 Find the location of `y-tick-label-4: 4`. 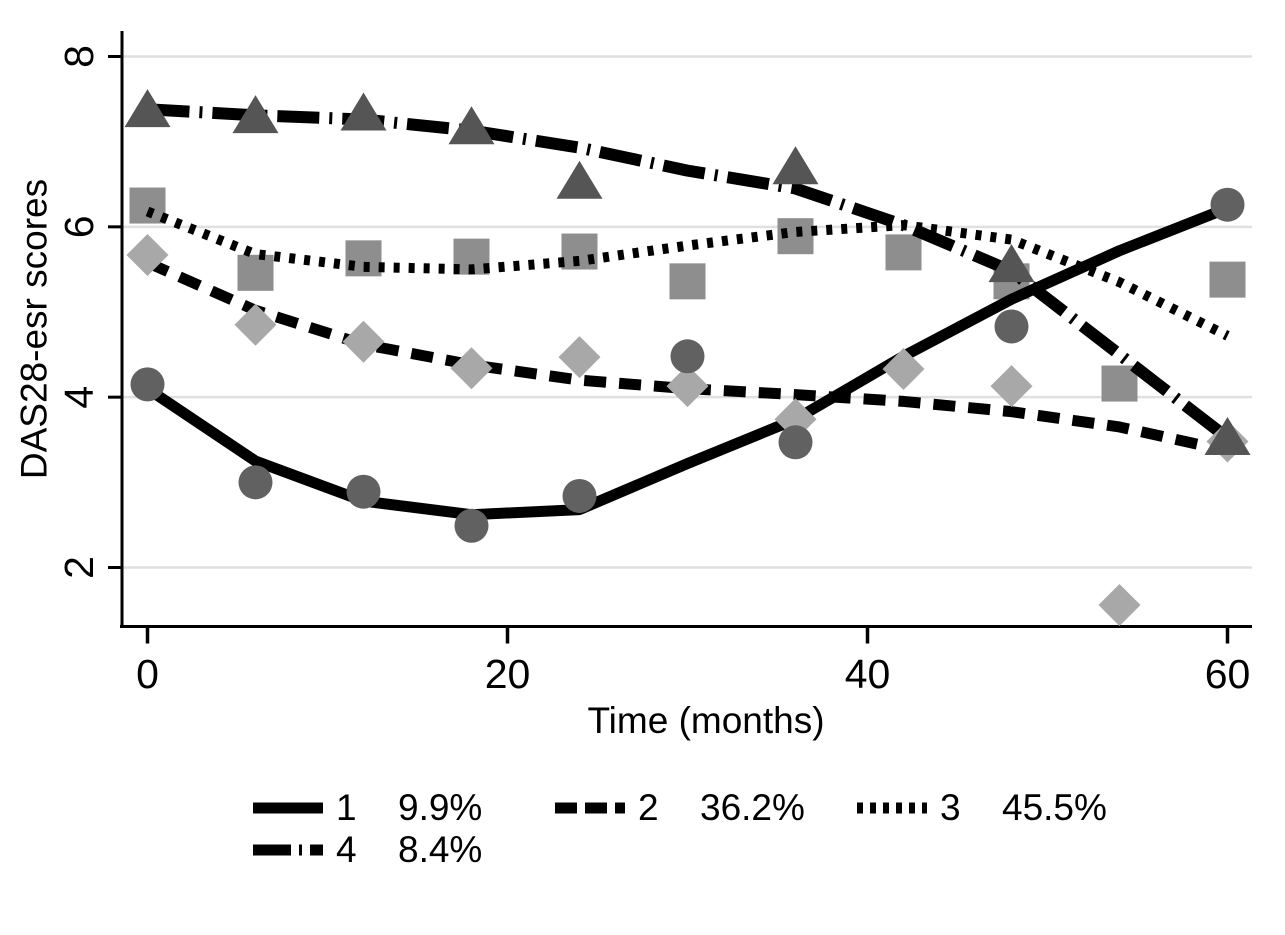

y-tick-label-4: 4 is located at coordinates (79, 397).